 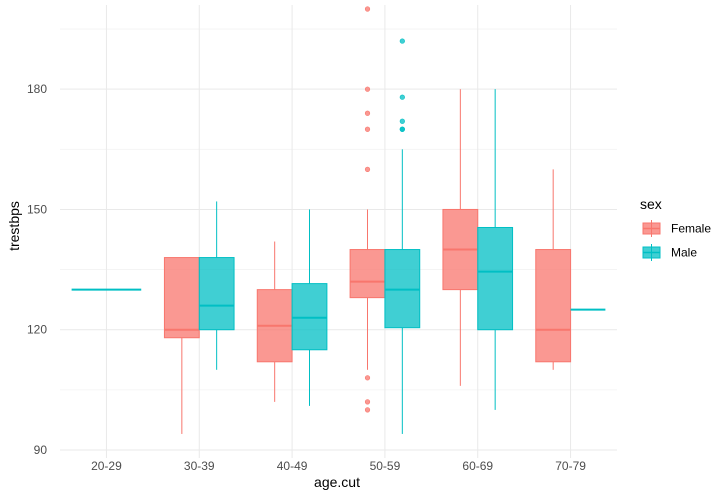 What do you see at coordinates (292, 466) in the screenshot?
I see `x-tick-label: 40-49` at bounding box center [292, 466].